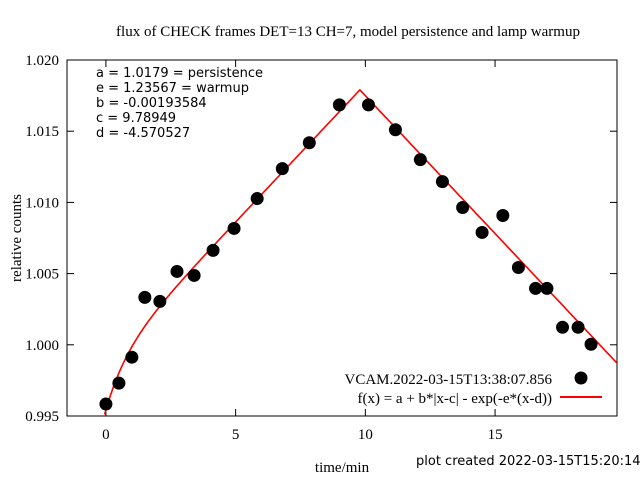  Describe the element at coordinates (342, 468) in the screenshot. I see `x-axis-label: time/min` at that location.